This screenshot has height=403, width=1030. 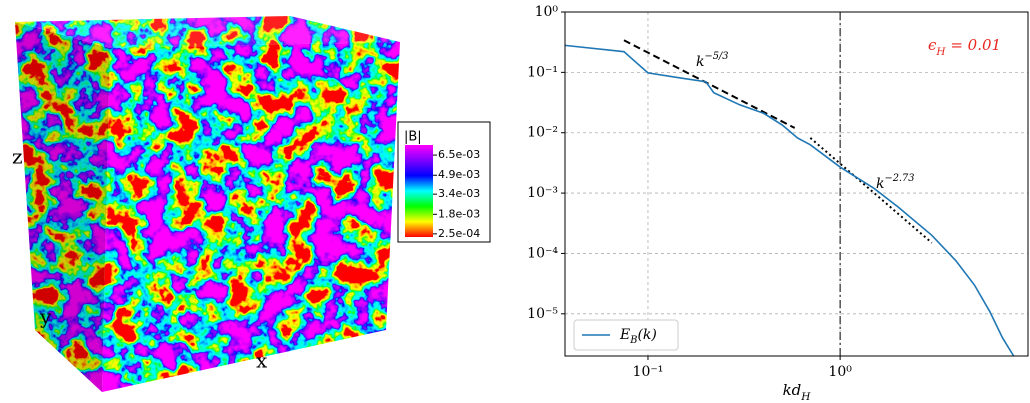 I want to click on y-tick-label: 10⁰, so click(x=547, y=12).